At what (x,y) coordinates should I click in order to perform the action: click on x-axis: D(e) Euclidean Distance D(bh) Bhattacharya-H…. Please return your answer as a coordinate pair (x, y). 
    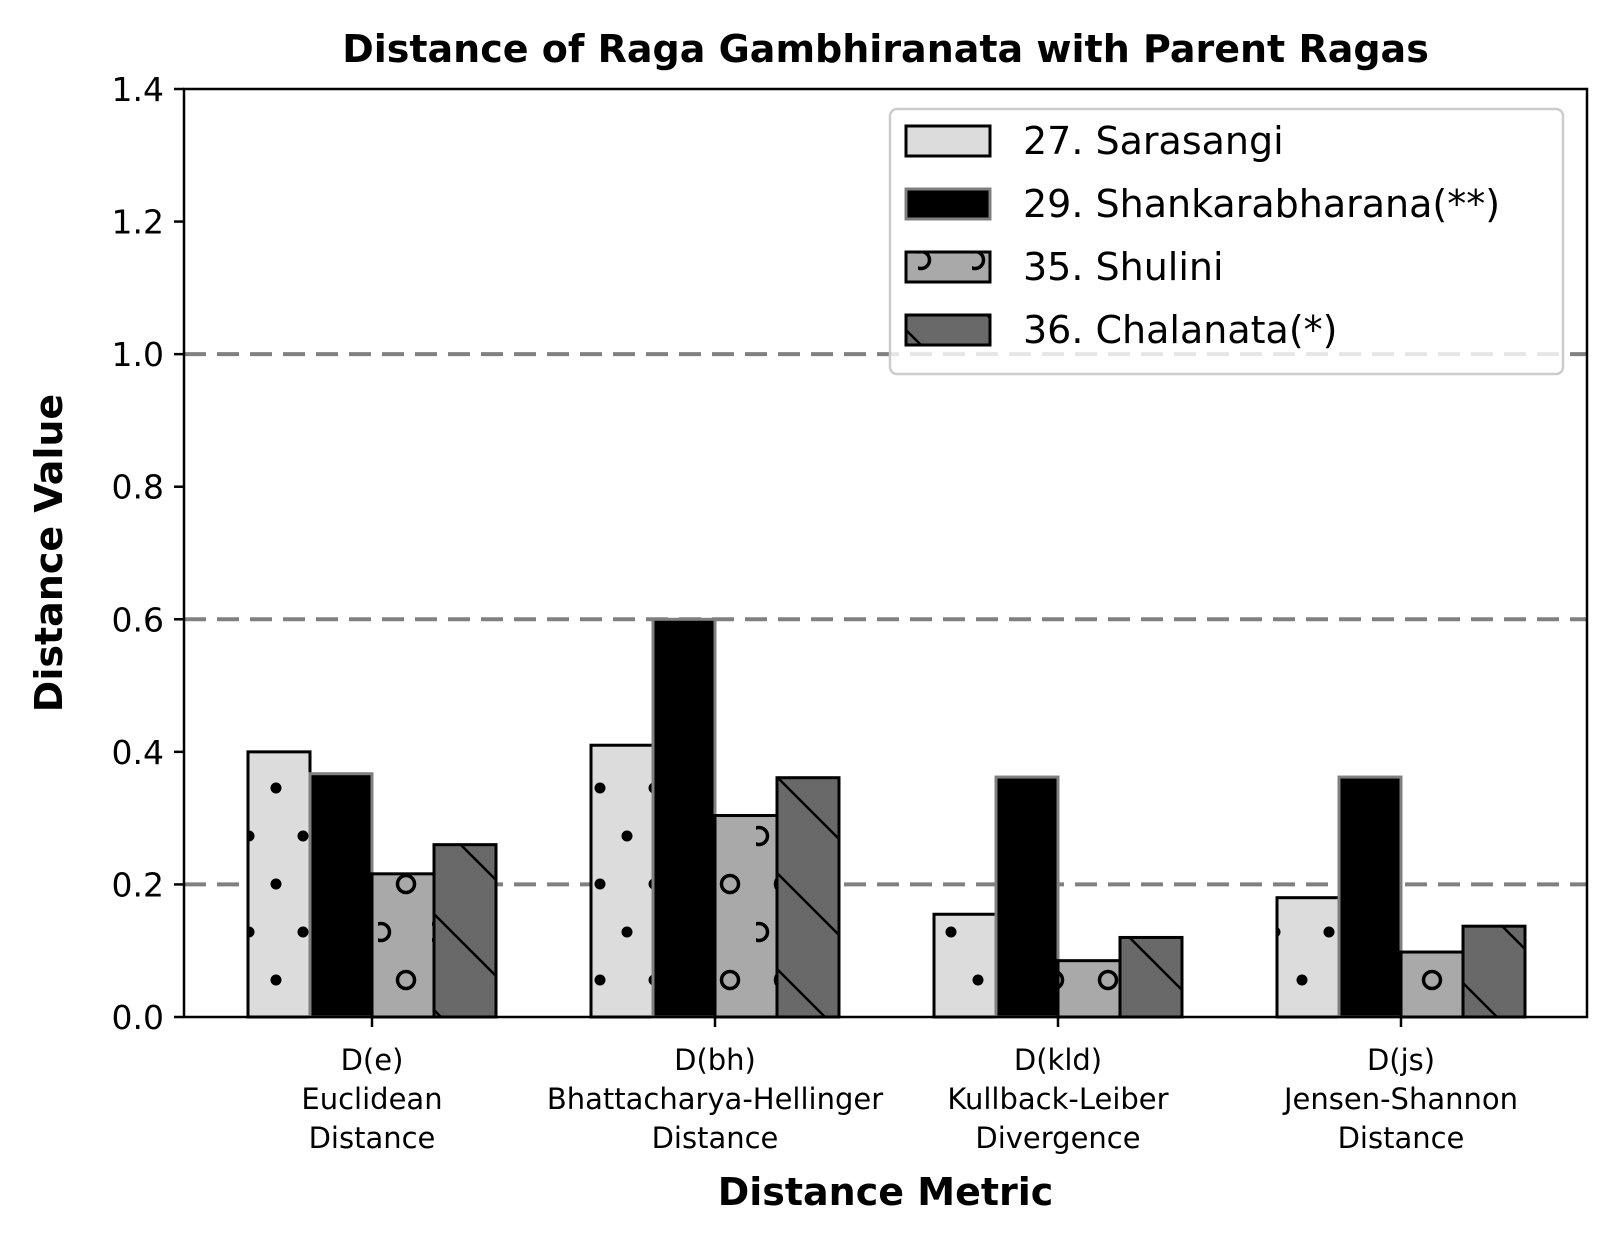
    Looking at the image, I should click on (909, 1086).